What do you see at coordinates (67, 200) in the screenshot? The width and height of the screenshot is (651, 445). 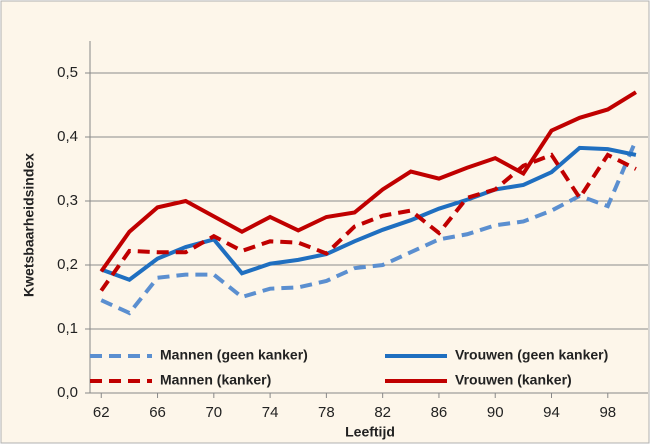 I see `y-tick-label: 0,3` at bounding box center [67, 200].